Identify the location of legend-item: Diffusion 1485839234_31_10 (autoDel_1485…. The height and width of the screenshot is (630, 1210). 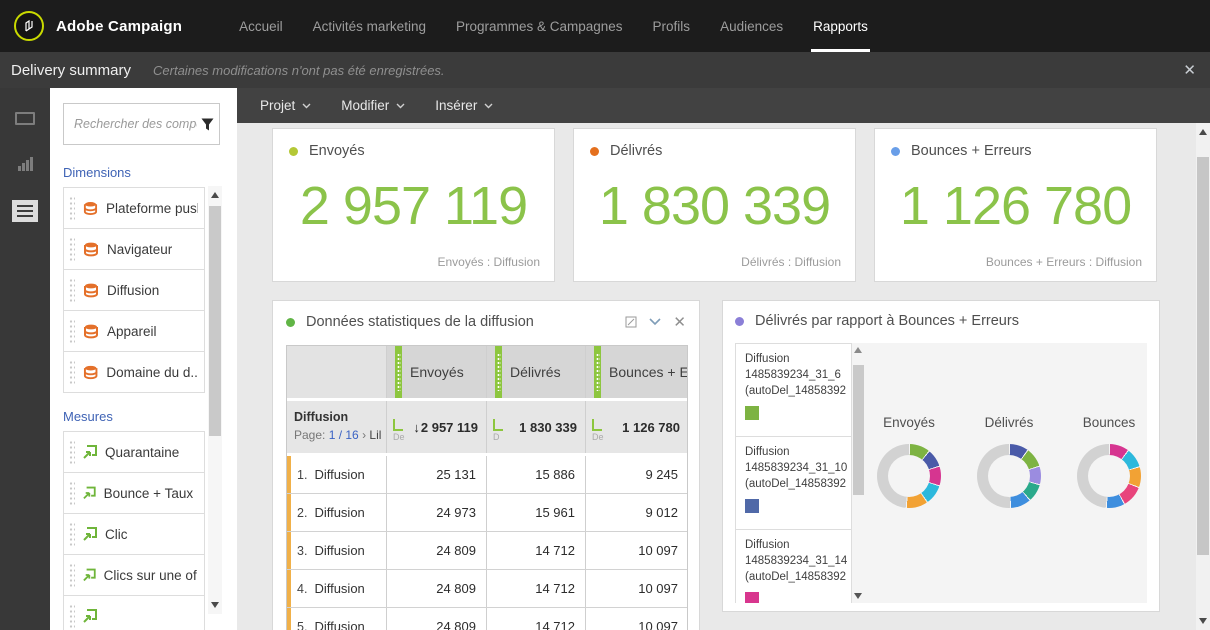
(793, 483).